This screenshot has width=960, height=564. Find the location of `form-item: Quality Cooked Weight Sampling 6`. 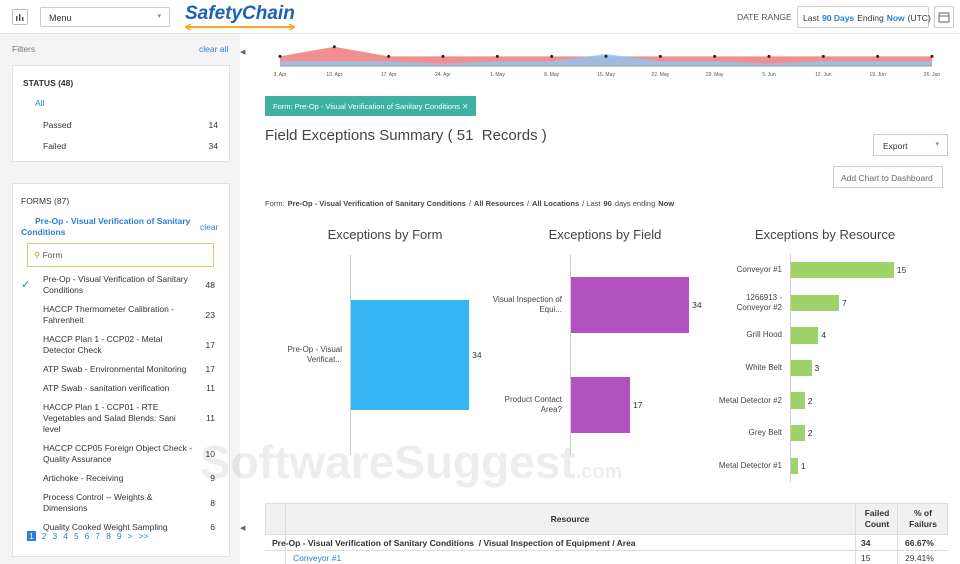

form-item: Quality Cooked Weight Sampling 6 is located at coordinates (121, 527).